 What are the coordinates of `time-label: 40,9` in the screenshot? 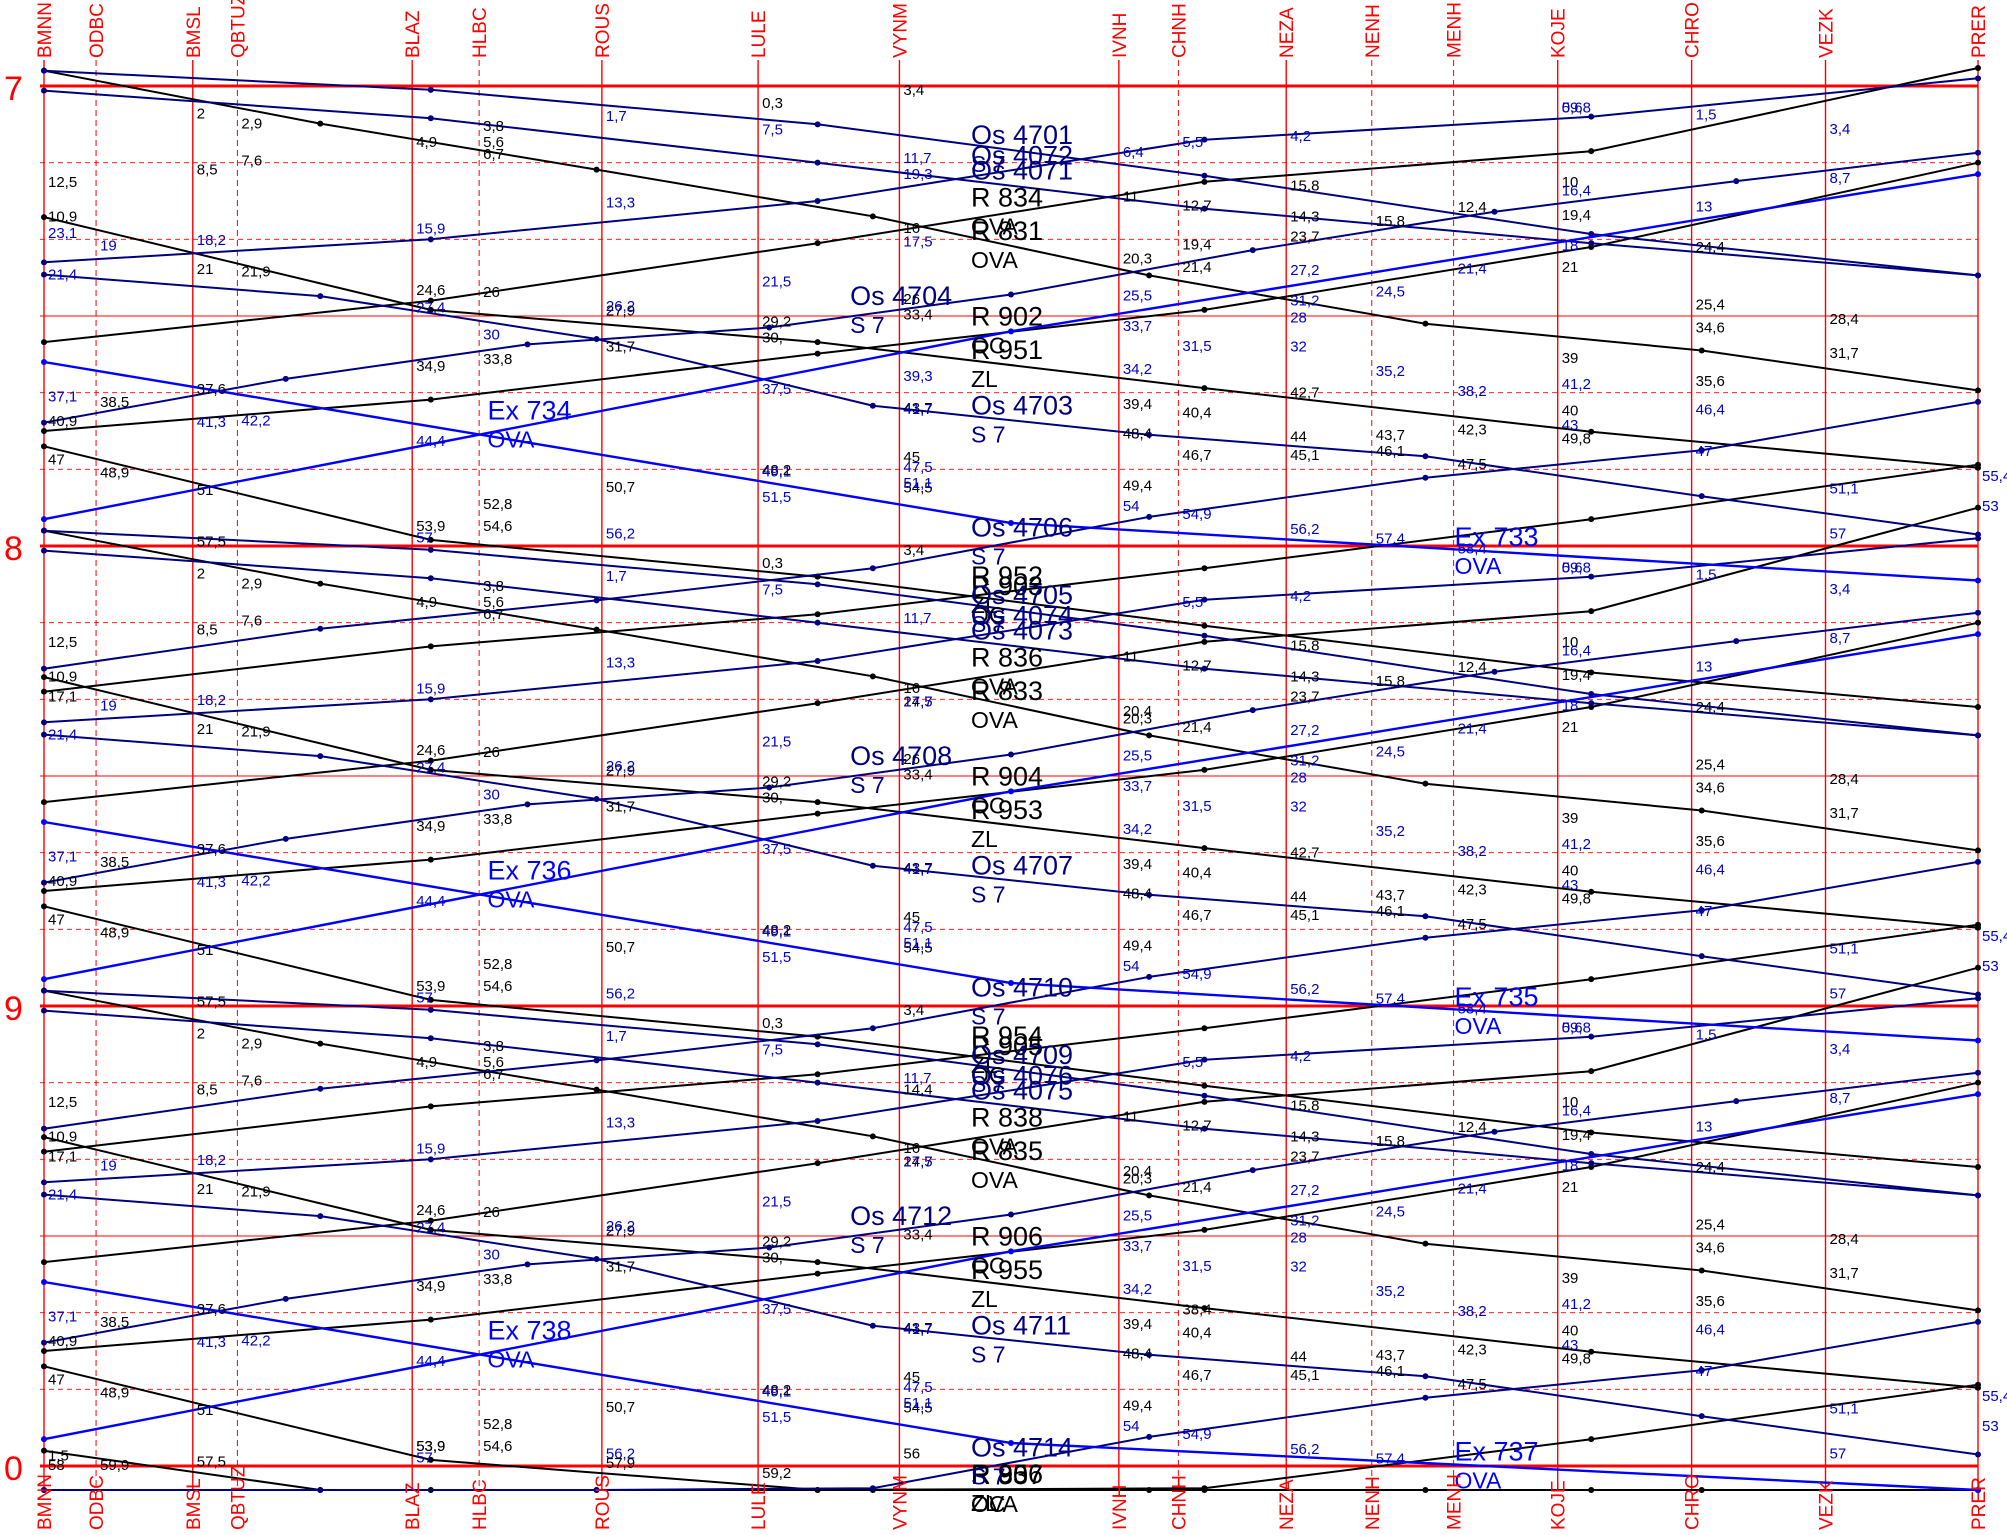 It's located at (62, 881).